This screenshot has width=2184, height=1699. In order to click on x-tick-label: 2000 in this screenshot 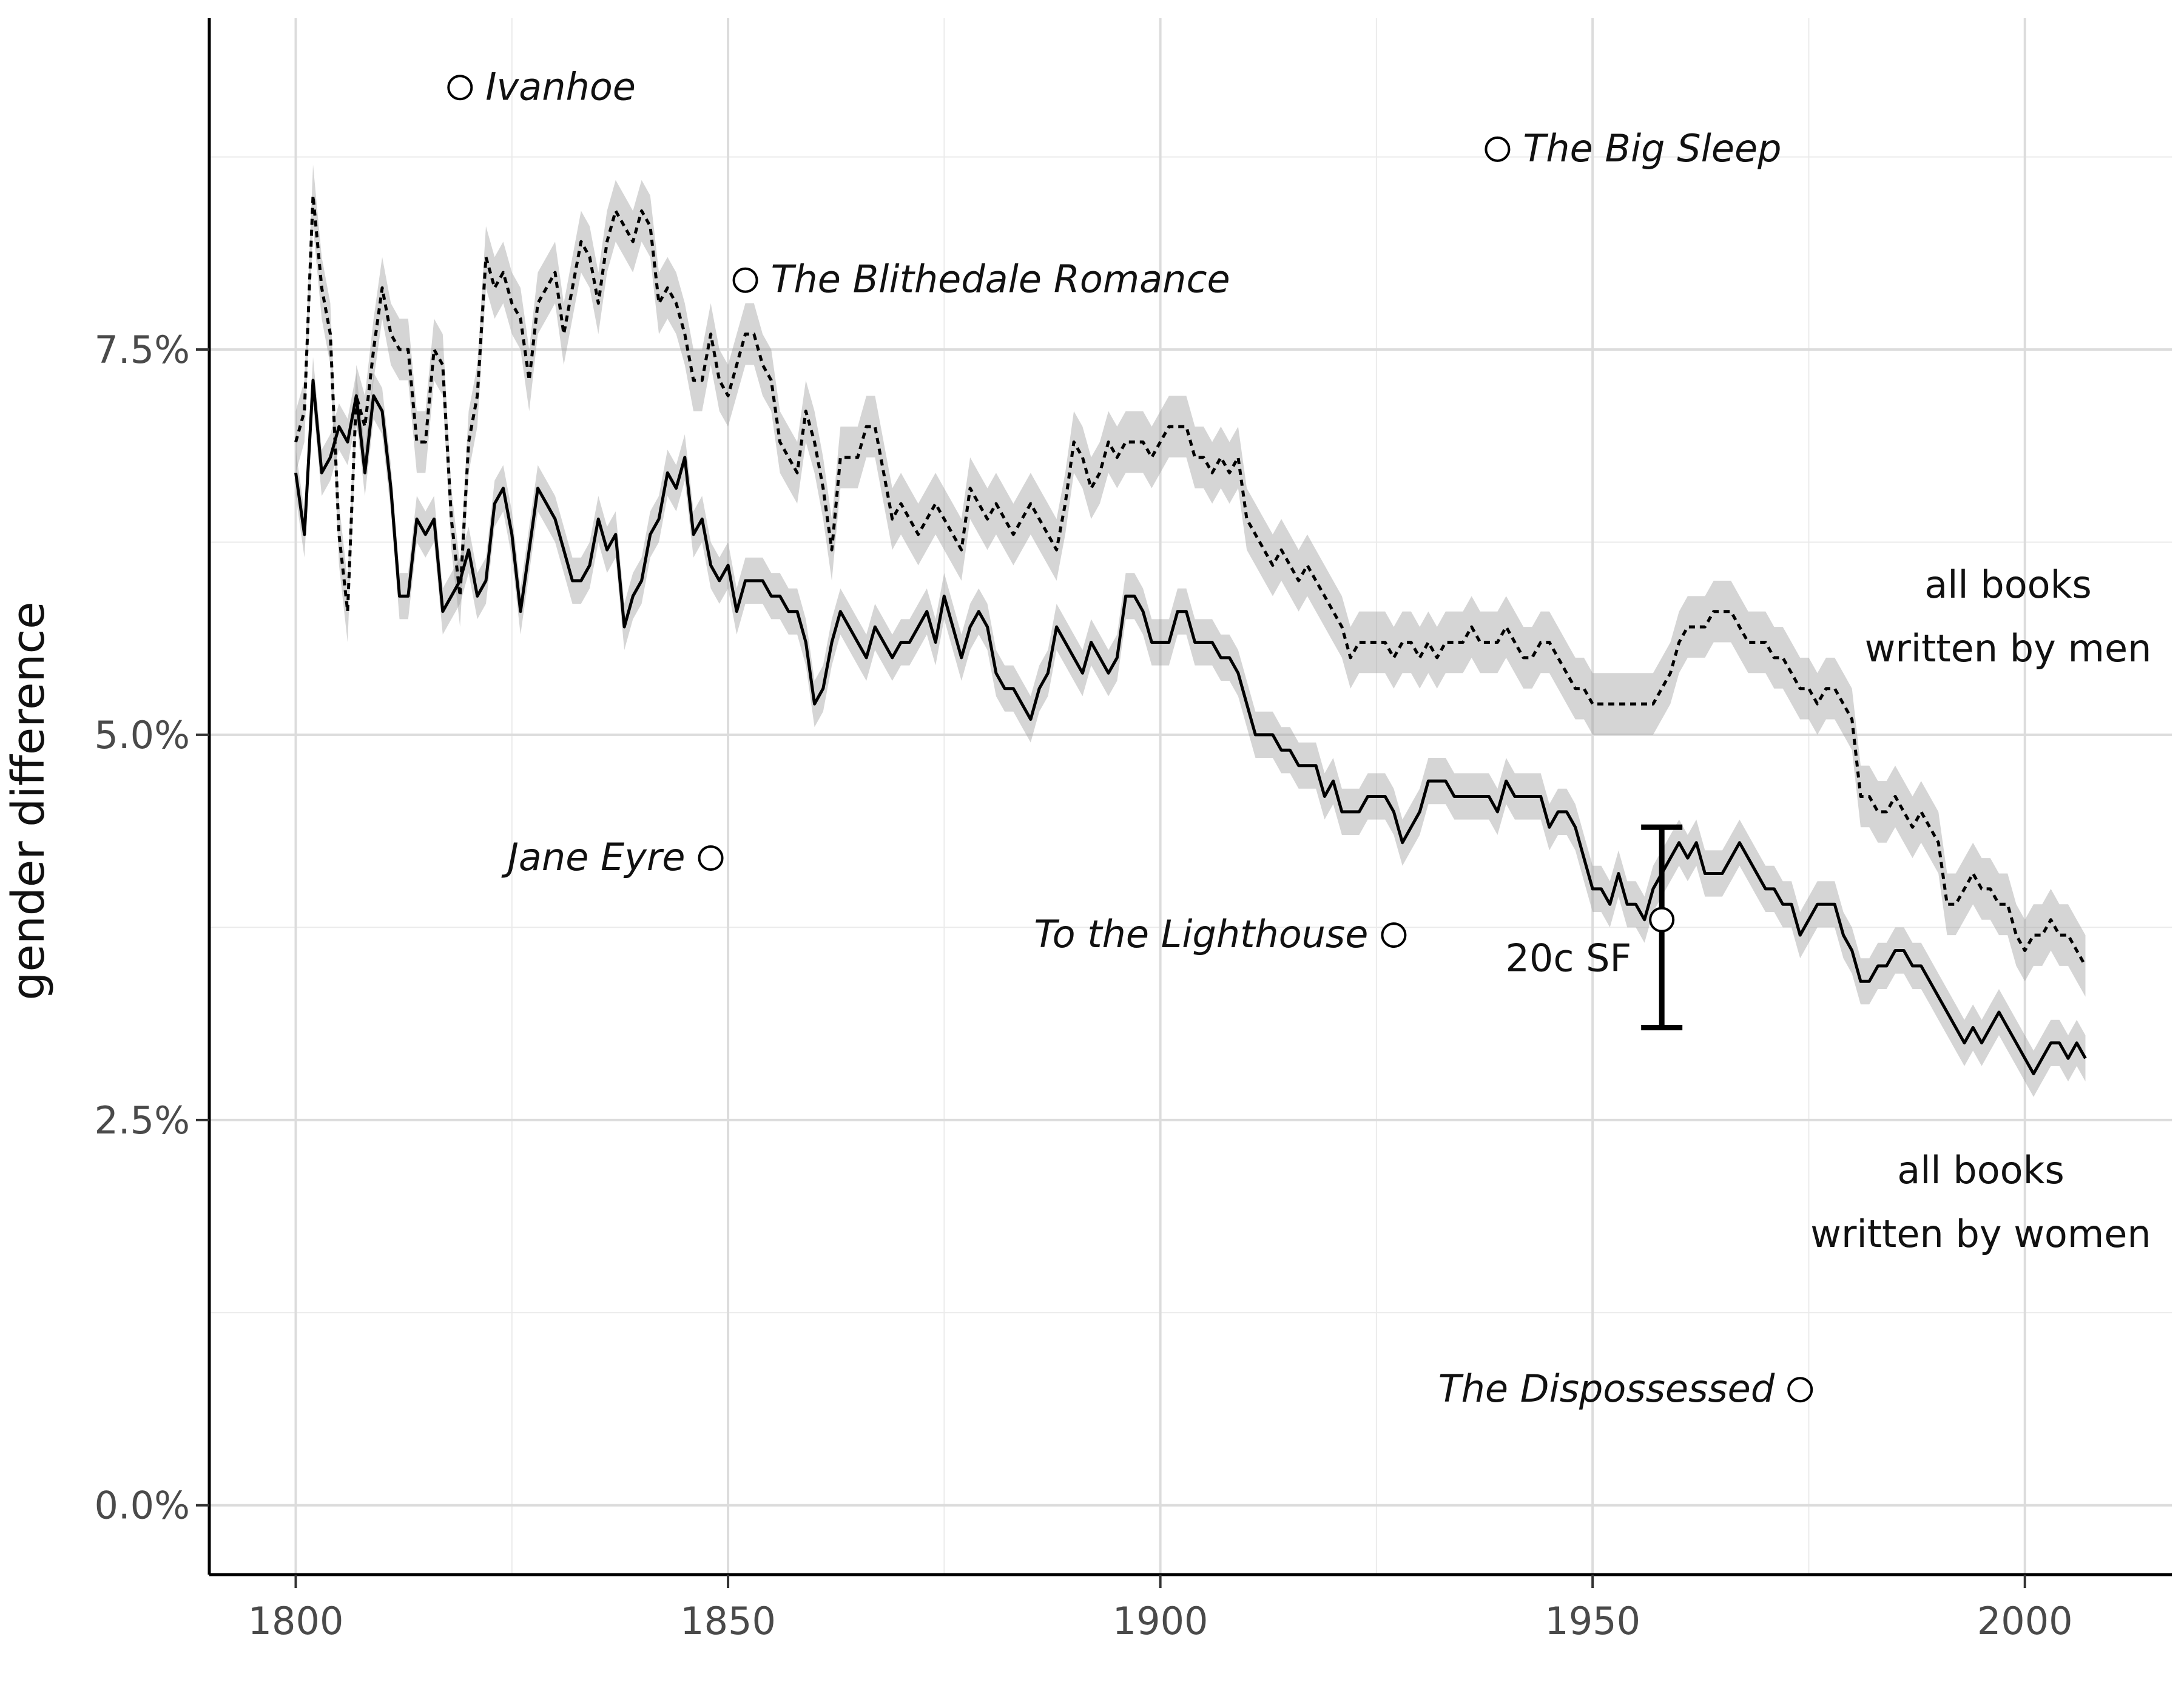, I will do `click(2025, 1621)`.